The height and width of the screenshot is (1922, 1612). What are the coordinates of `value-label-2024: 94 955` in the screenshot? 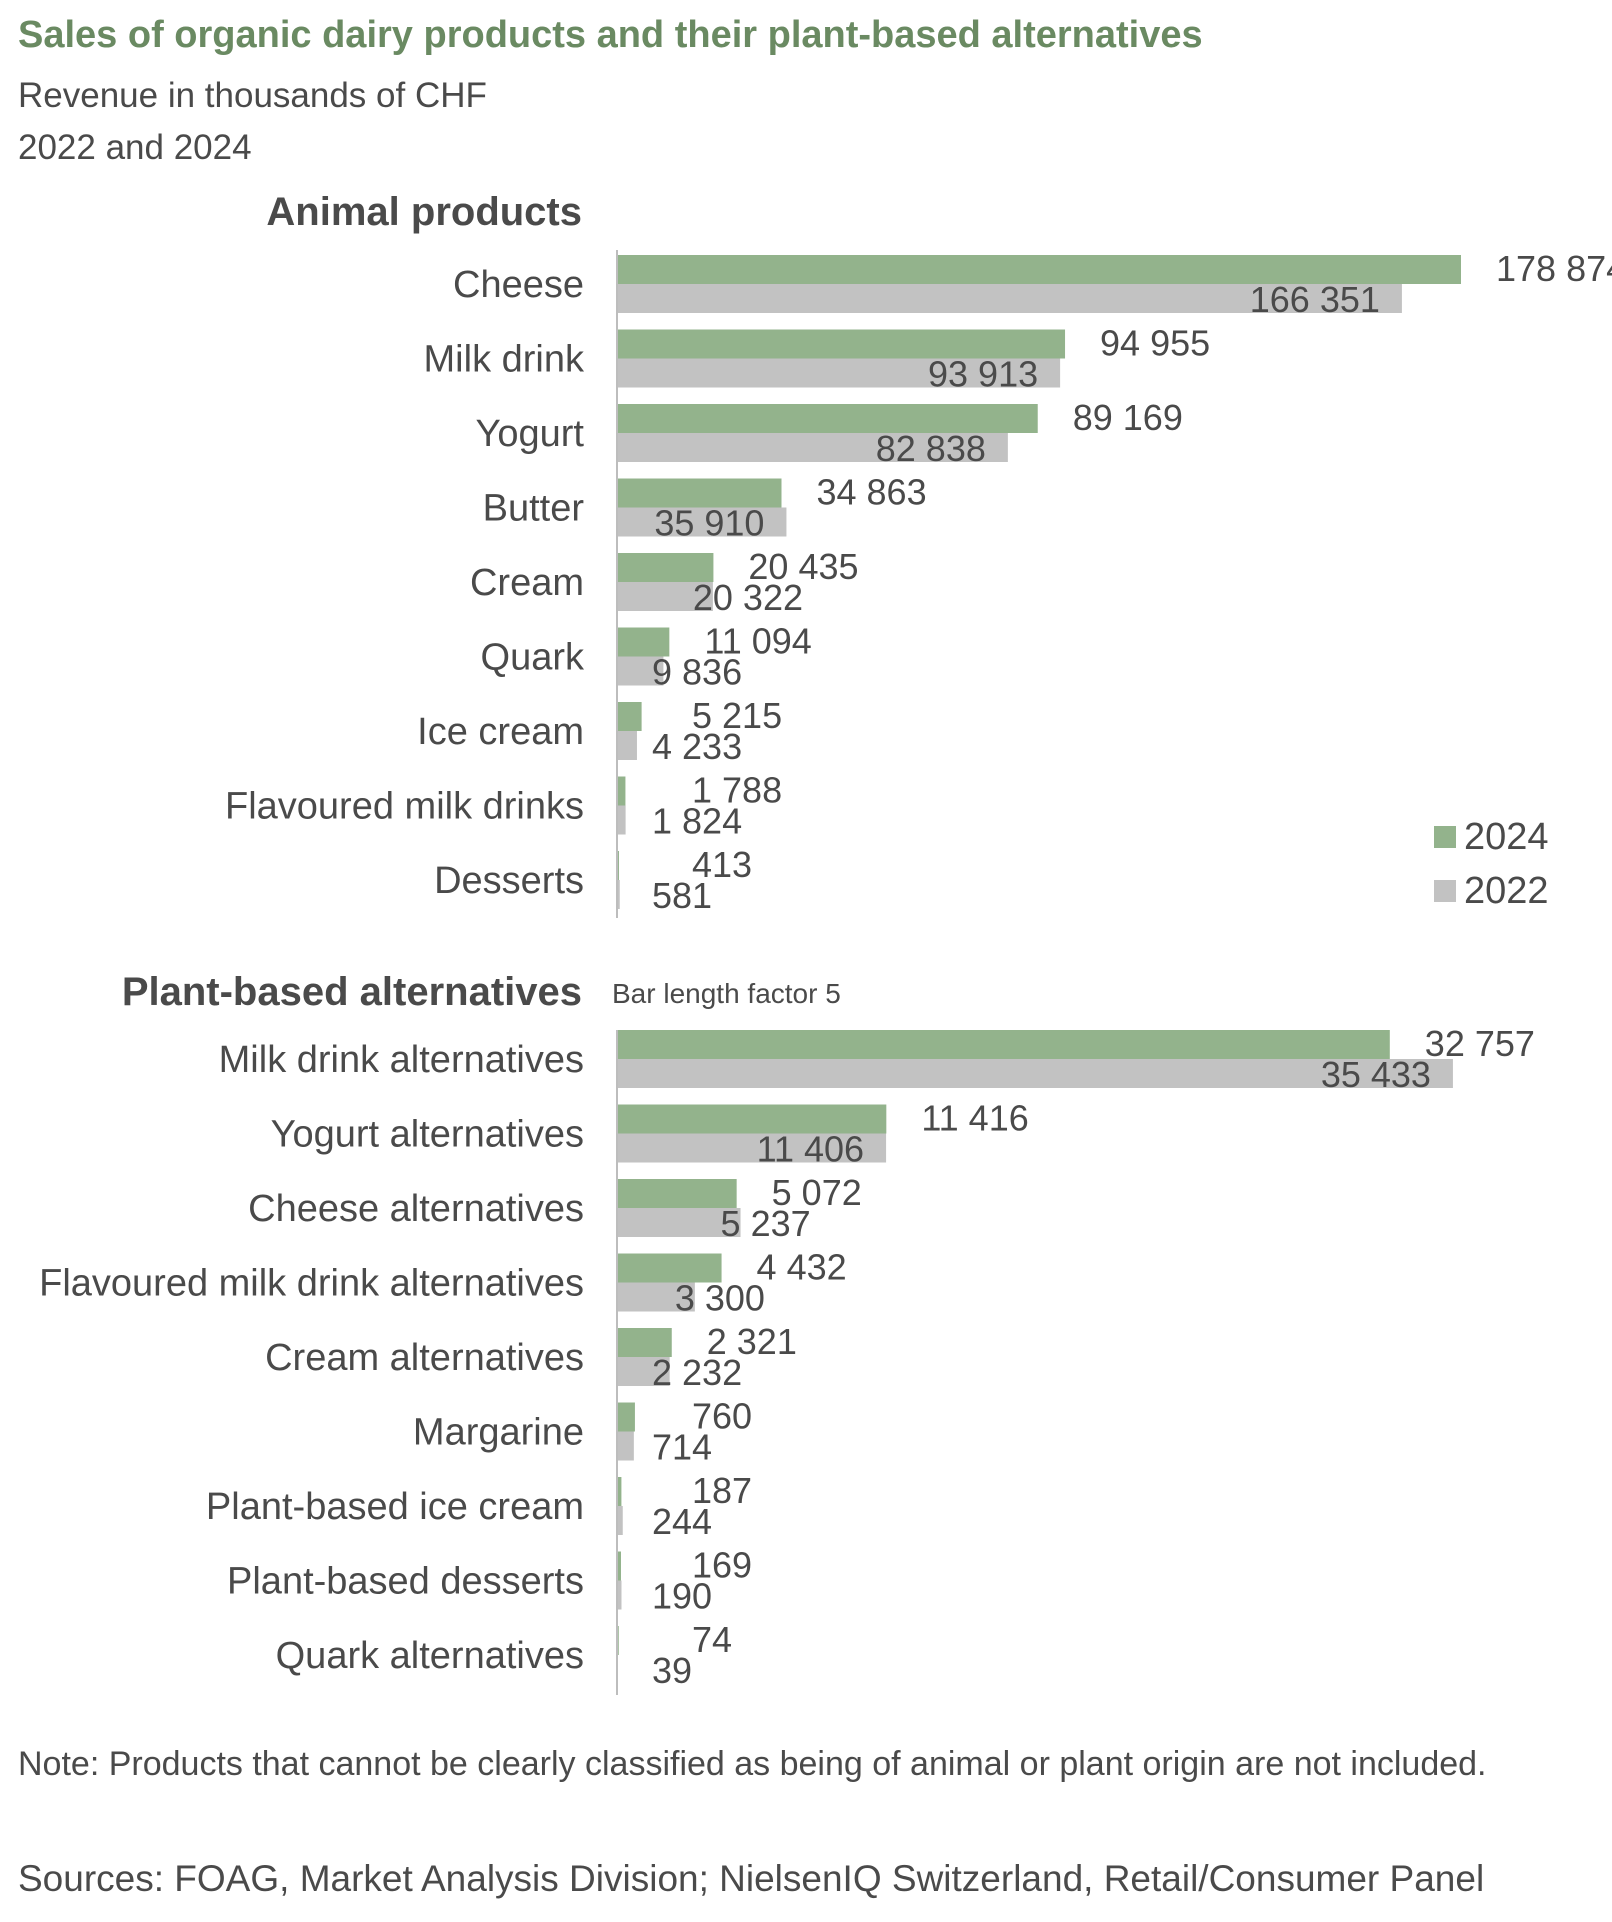 It's located at (1155, 343).